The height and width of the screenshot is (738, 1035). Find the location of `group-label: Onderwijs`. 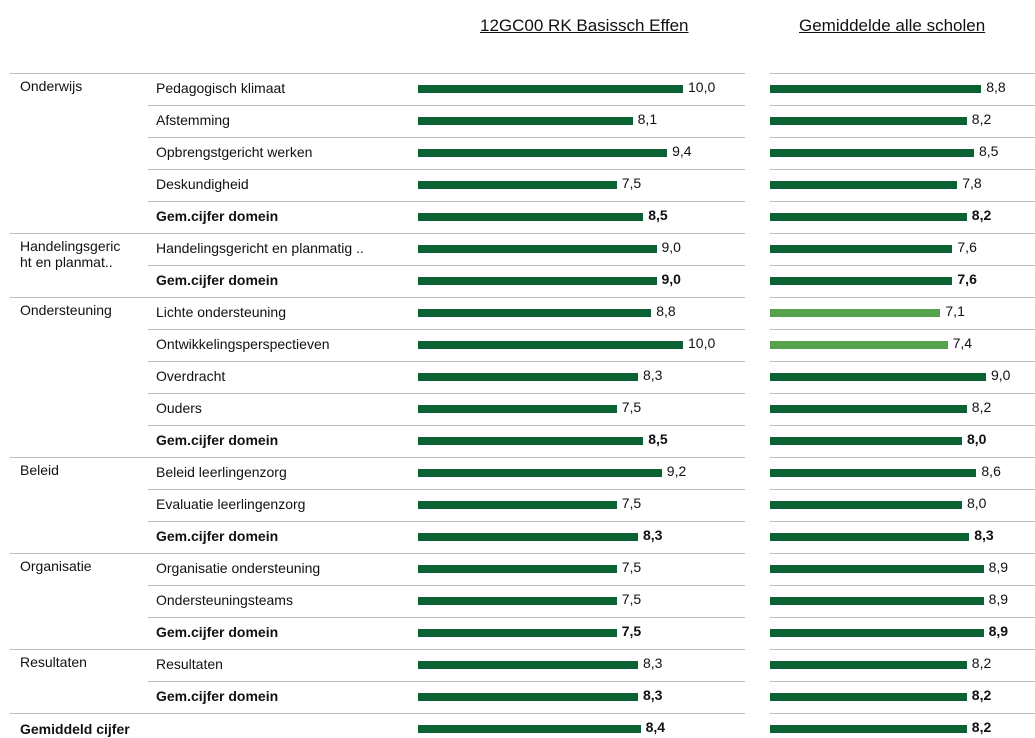

group-label: Onderwijs is located at coordinates (51, 86).